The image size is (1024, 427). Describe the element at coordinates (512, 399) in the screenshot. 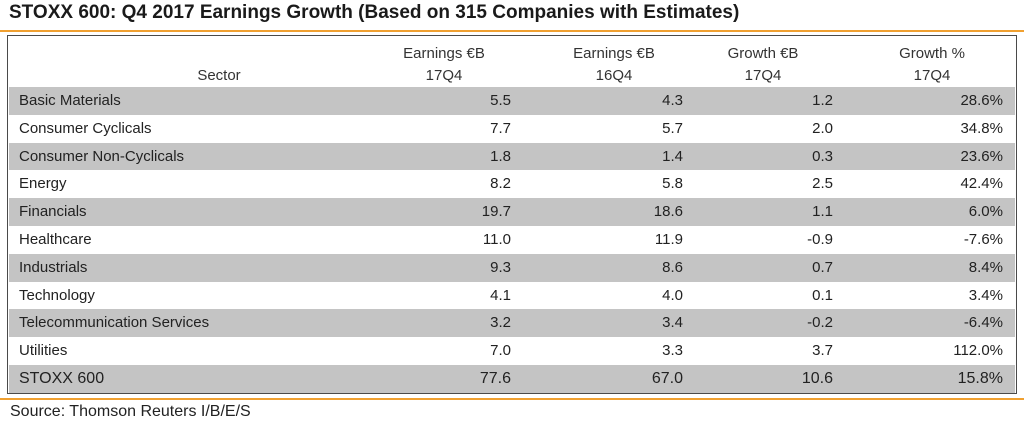

I see `bottom-accent-rule` at that location.